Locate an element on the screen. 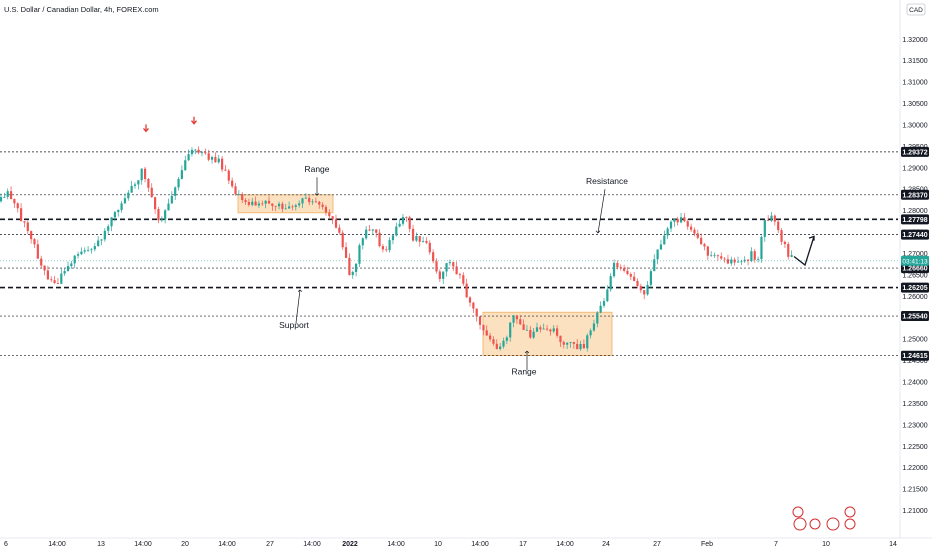 This screenshot has width=932, height=550. time-tick-label: 14 is located at coordinates (893, 544).